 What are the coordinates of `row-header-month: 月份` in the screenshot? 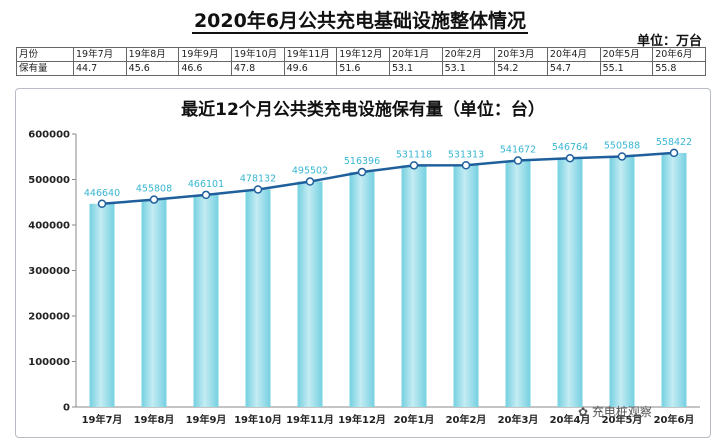 It's located at (45, 54).